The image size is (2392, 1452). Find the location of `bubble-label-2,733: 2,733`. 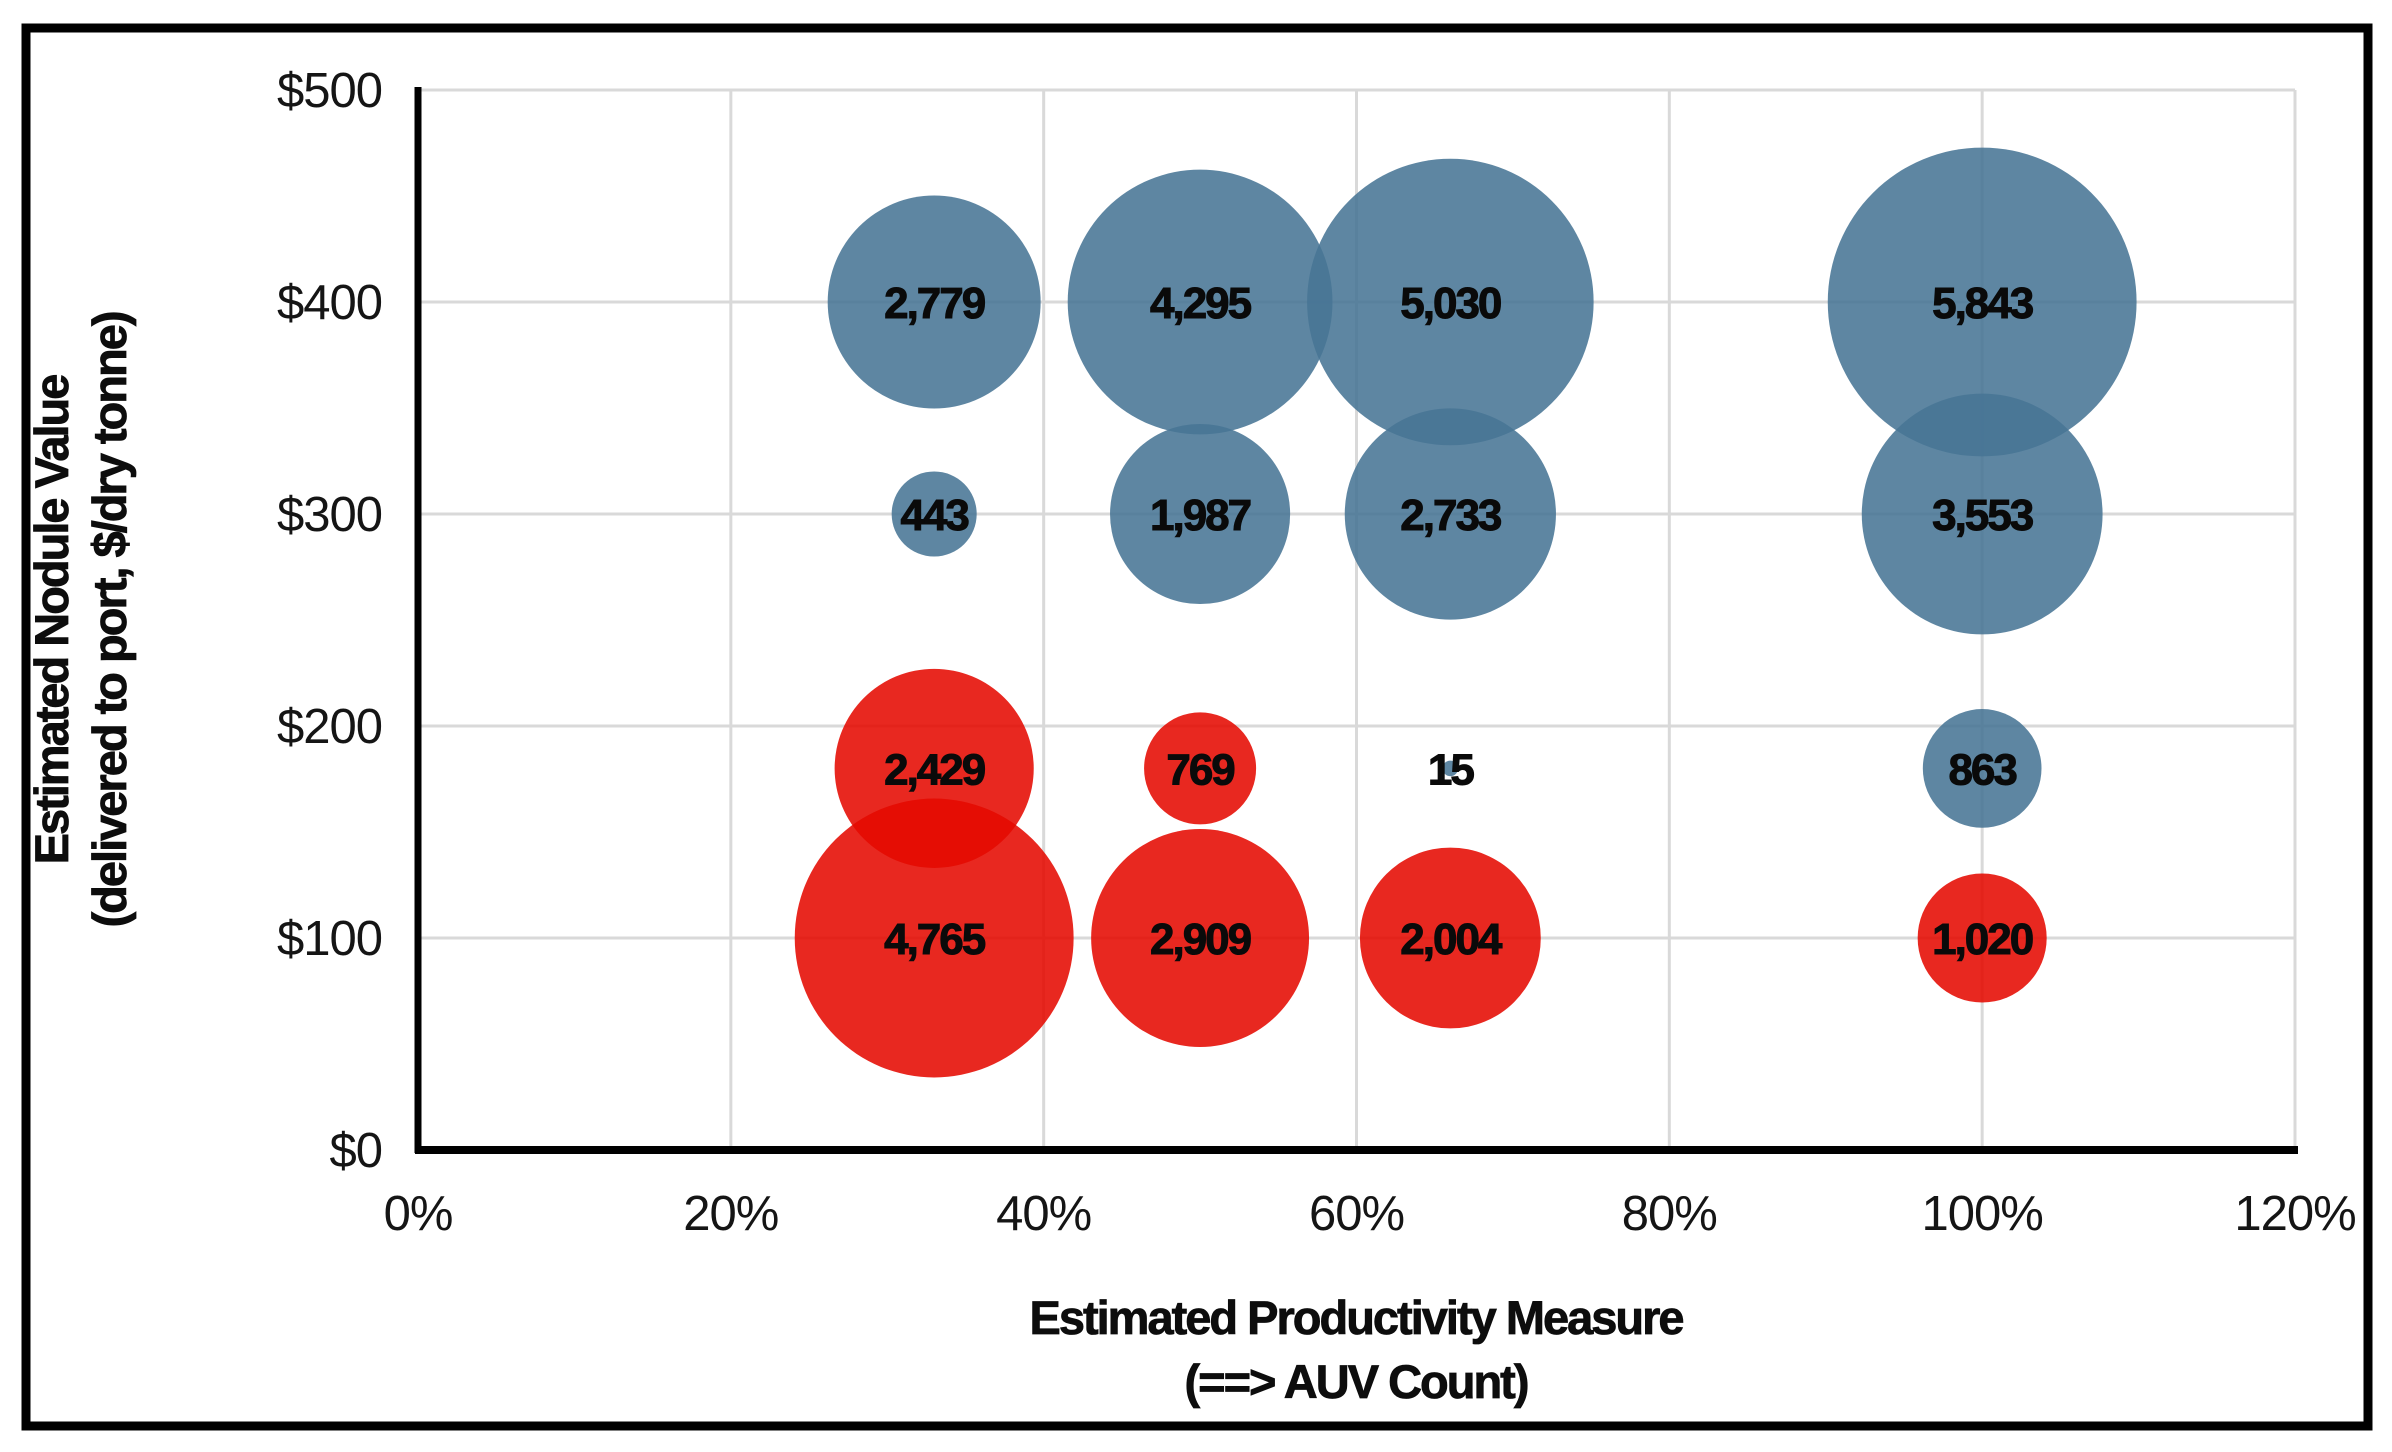

bubble-label-2,733: 2,733 is located at coordinates (1450, 515).